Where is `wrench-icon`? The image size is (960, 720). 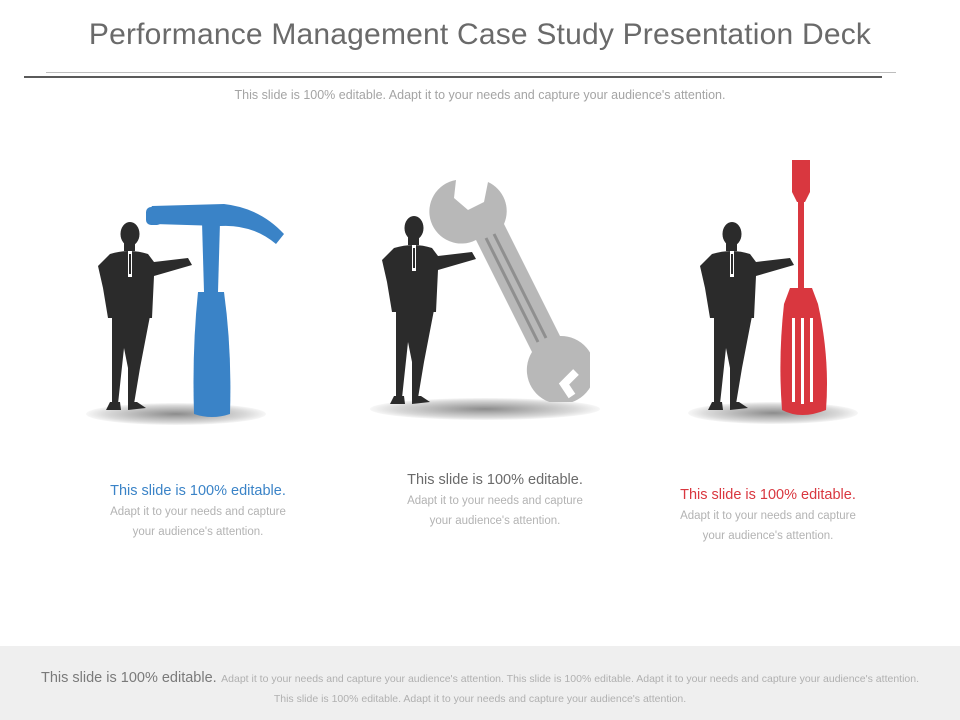 wrench-icon is located at coordinates (509, 291).